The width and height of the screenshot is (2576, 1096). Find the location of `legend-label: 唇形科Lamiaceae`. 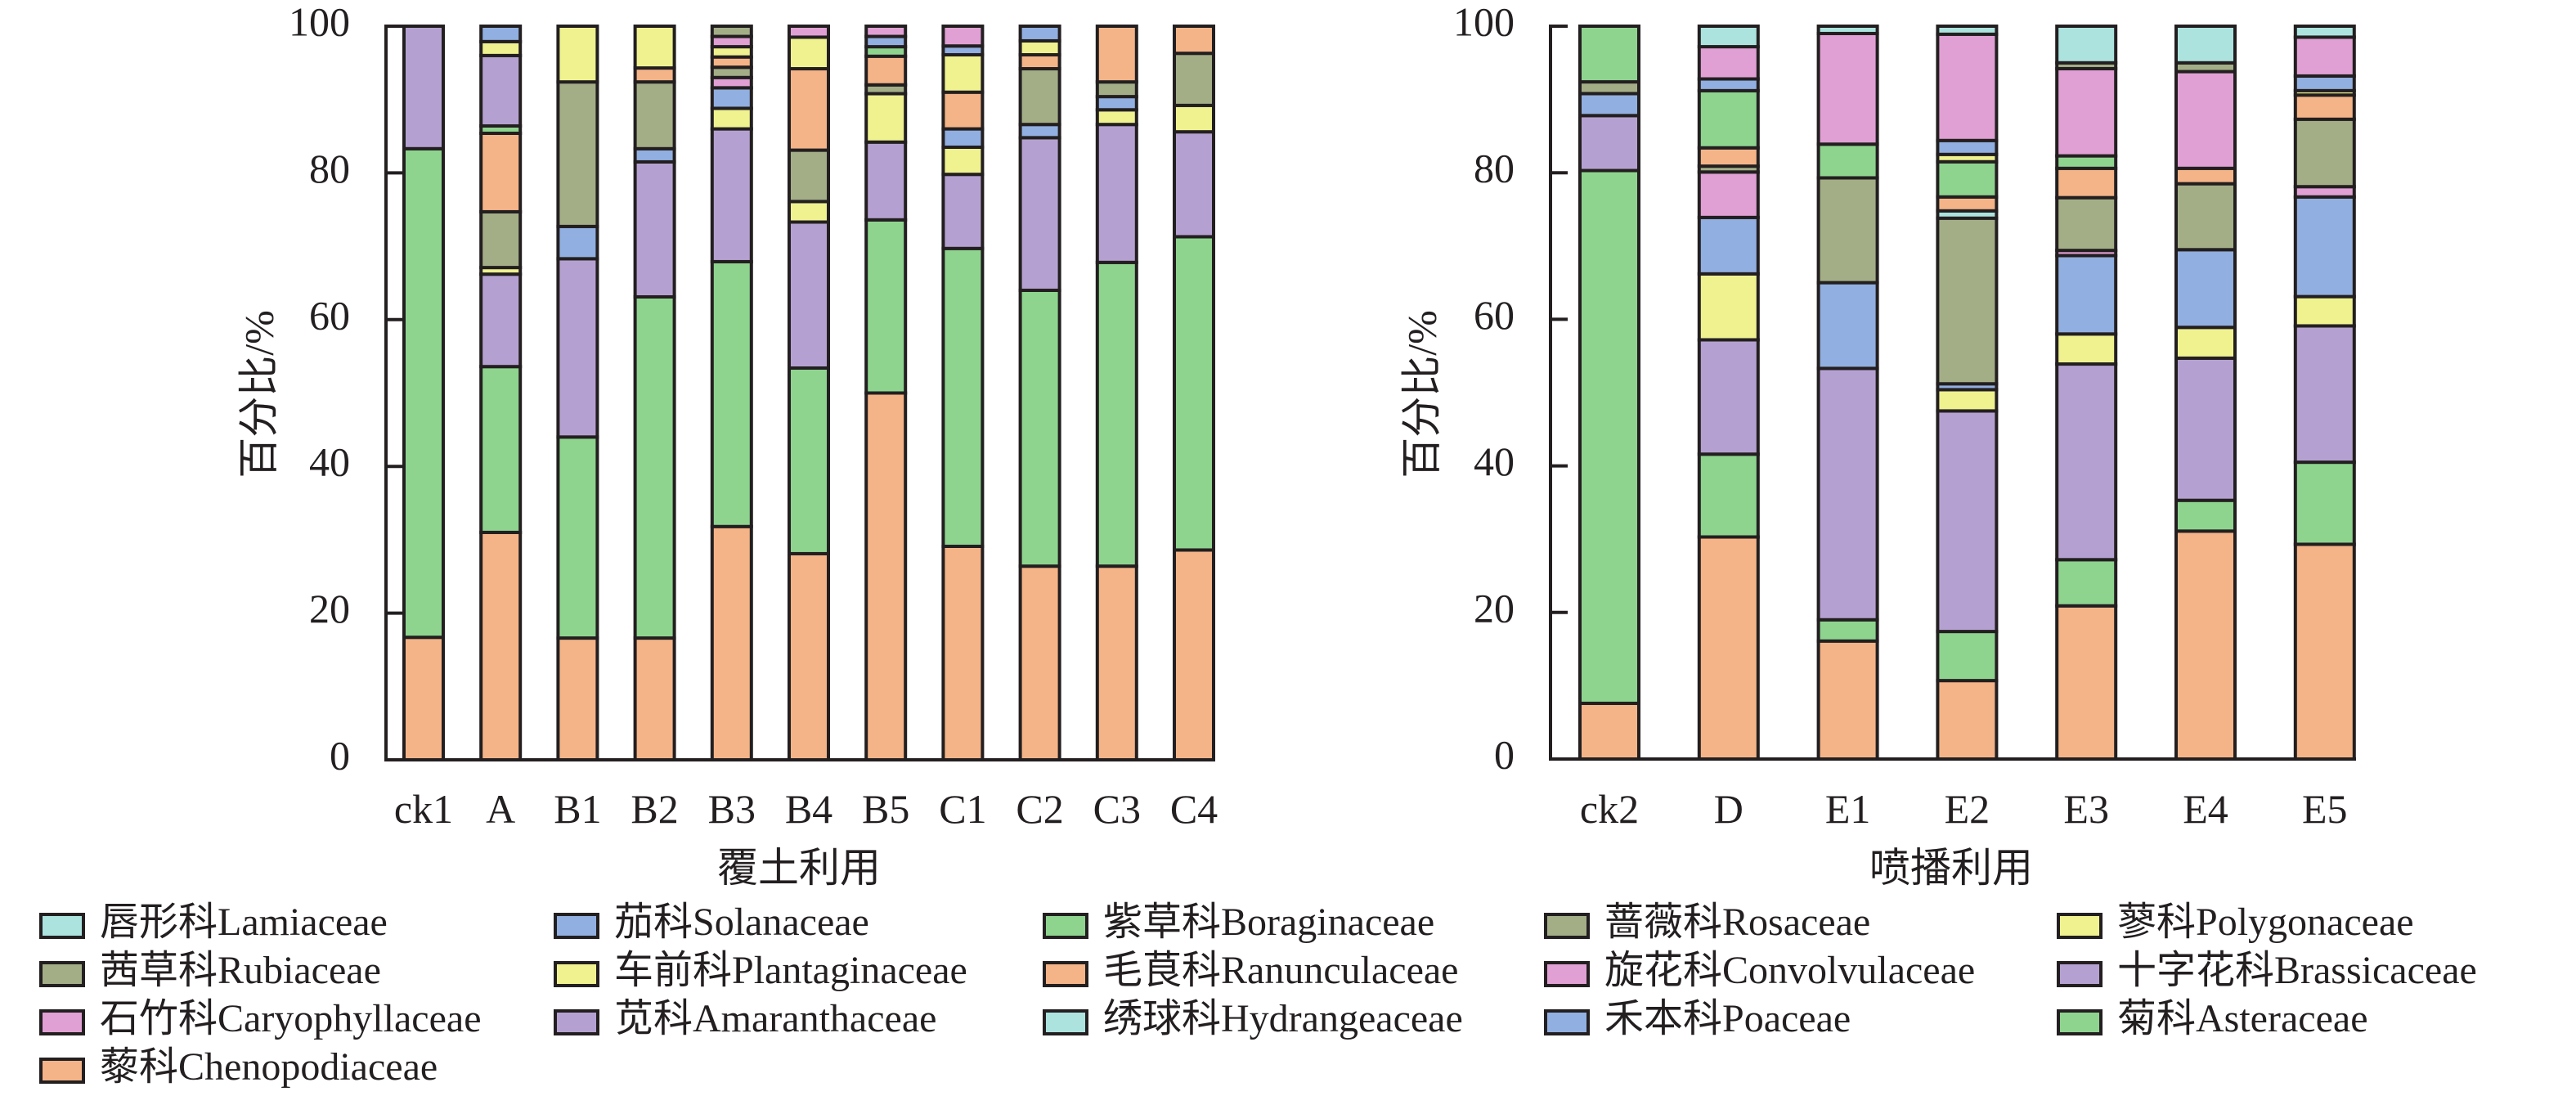

legend-label: 唇形科Lamiaceae is located at coordinates (244, 922).